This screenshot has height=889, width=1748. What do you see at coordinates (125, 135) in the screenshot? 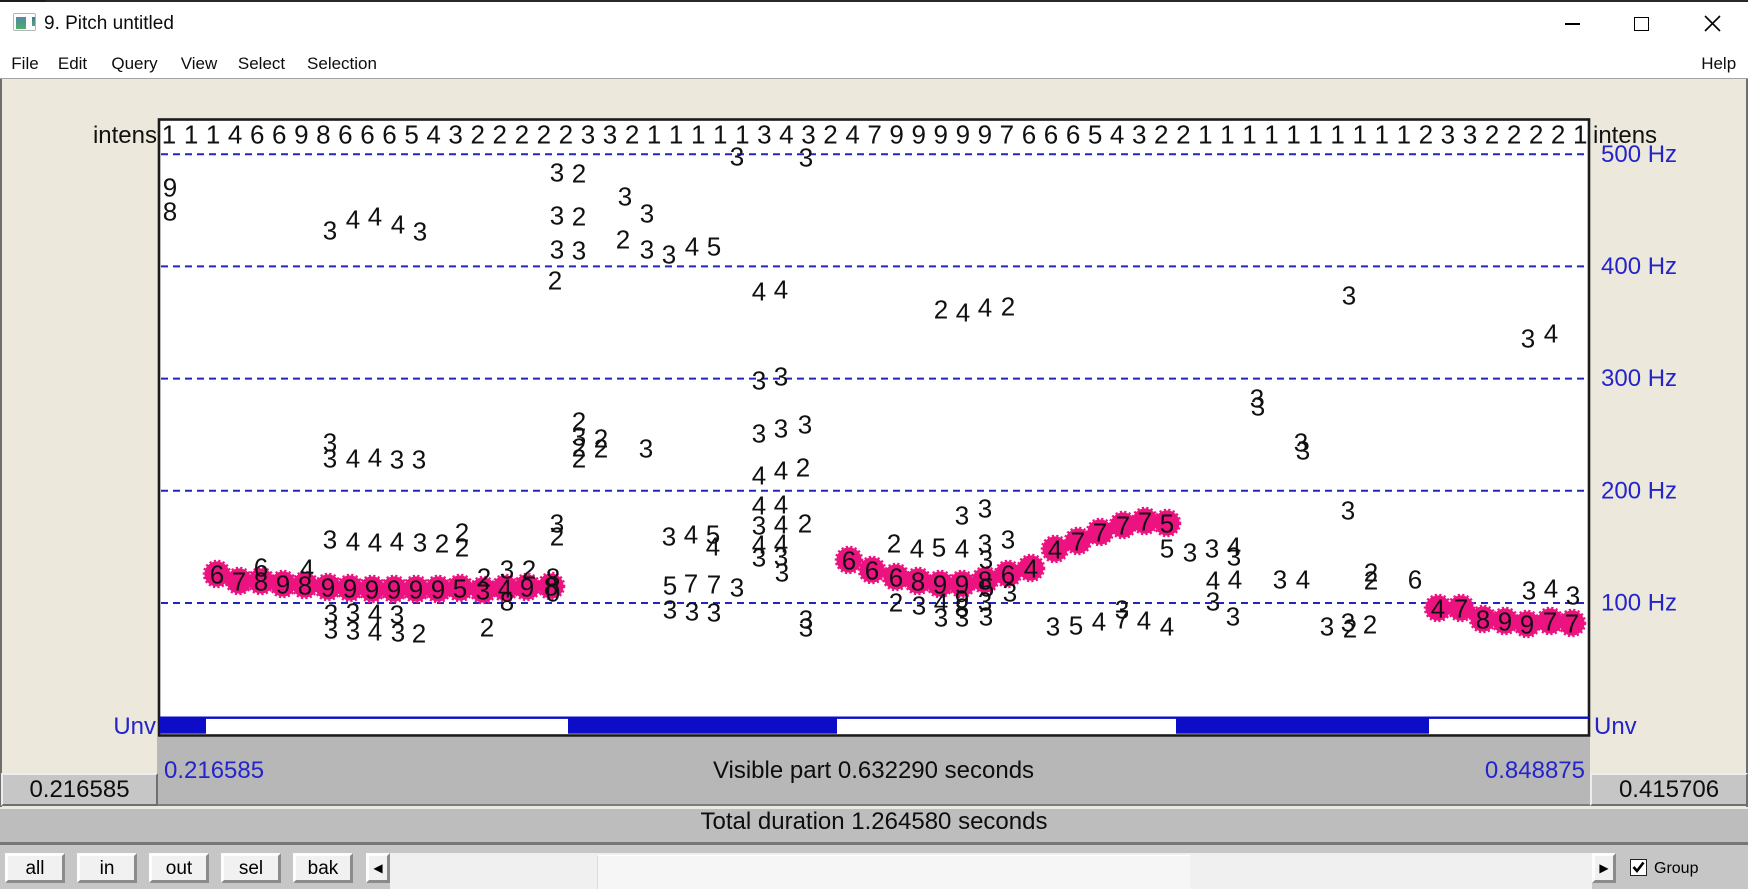
I see `svg-text: intens` at bounding box center [125, 135].